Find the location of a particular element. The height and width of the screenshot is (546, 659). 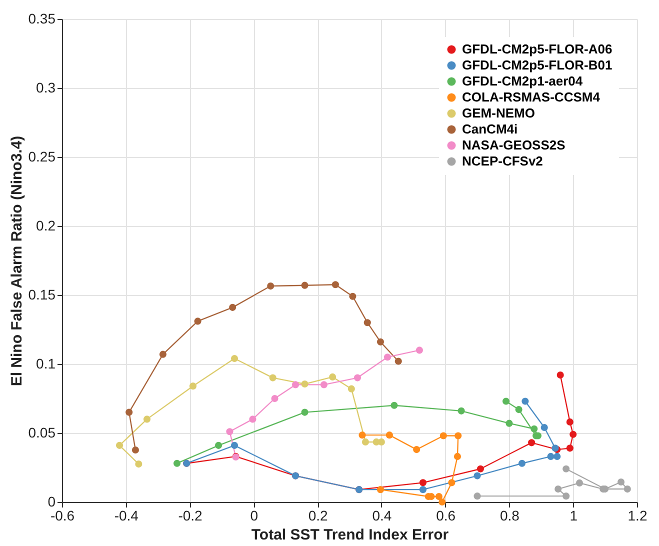

x-tick-label: 0.4 is located at coordinates (382, 516).